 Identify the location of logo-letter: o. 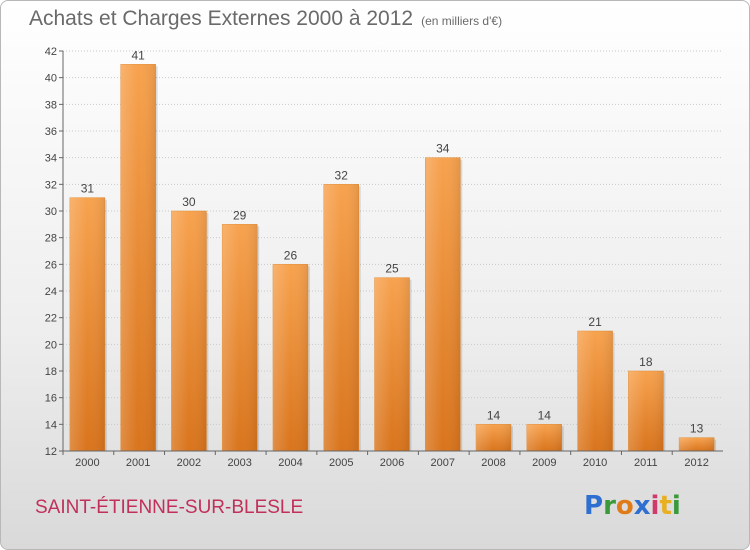
(624, 506).